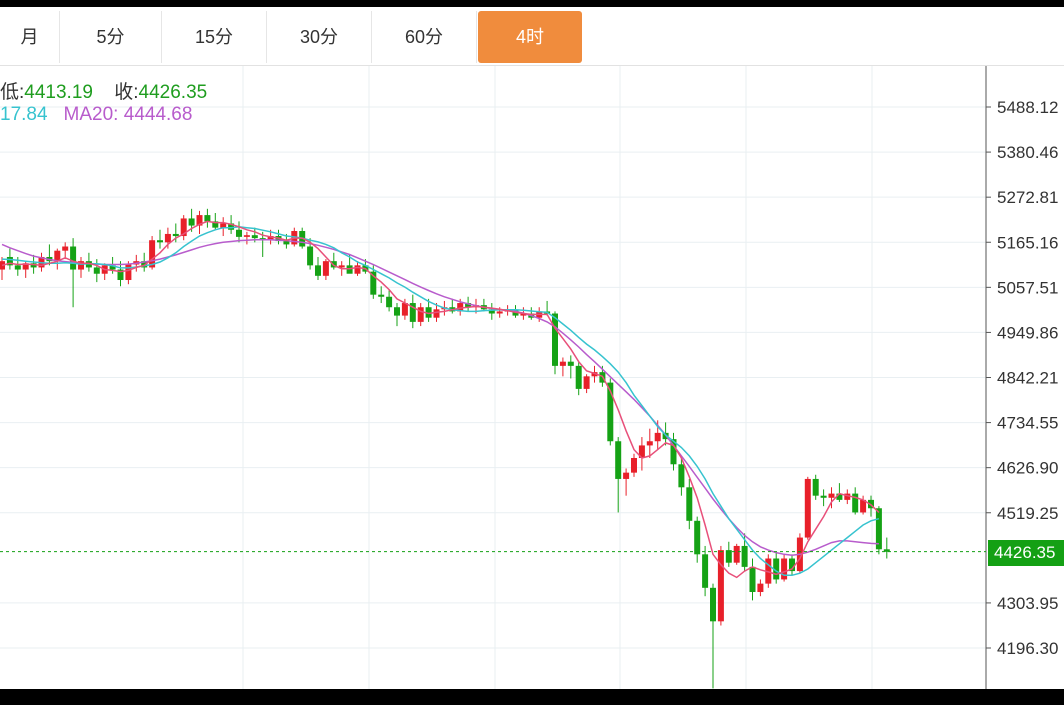  Describe the element at coordinates (111, 37) in the screenshot. I see `tab-5min: 5分` at that location.